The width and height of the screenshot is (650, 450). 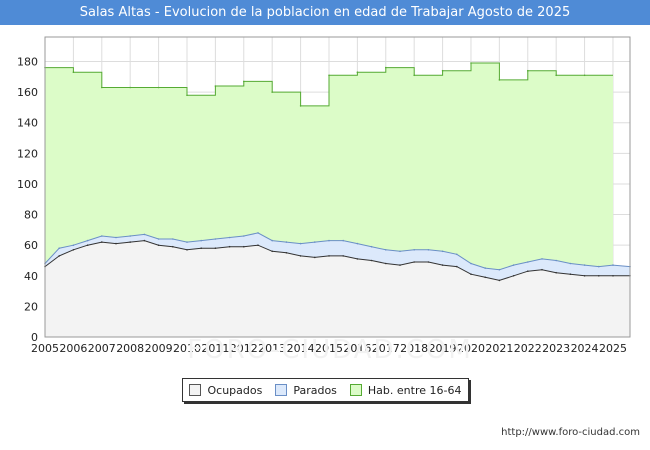 What do you see at coordinates (357, 348) in the screenshot?
I see `x-tick-label: 2016` at bounding box center [357, 348].